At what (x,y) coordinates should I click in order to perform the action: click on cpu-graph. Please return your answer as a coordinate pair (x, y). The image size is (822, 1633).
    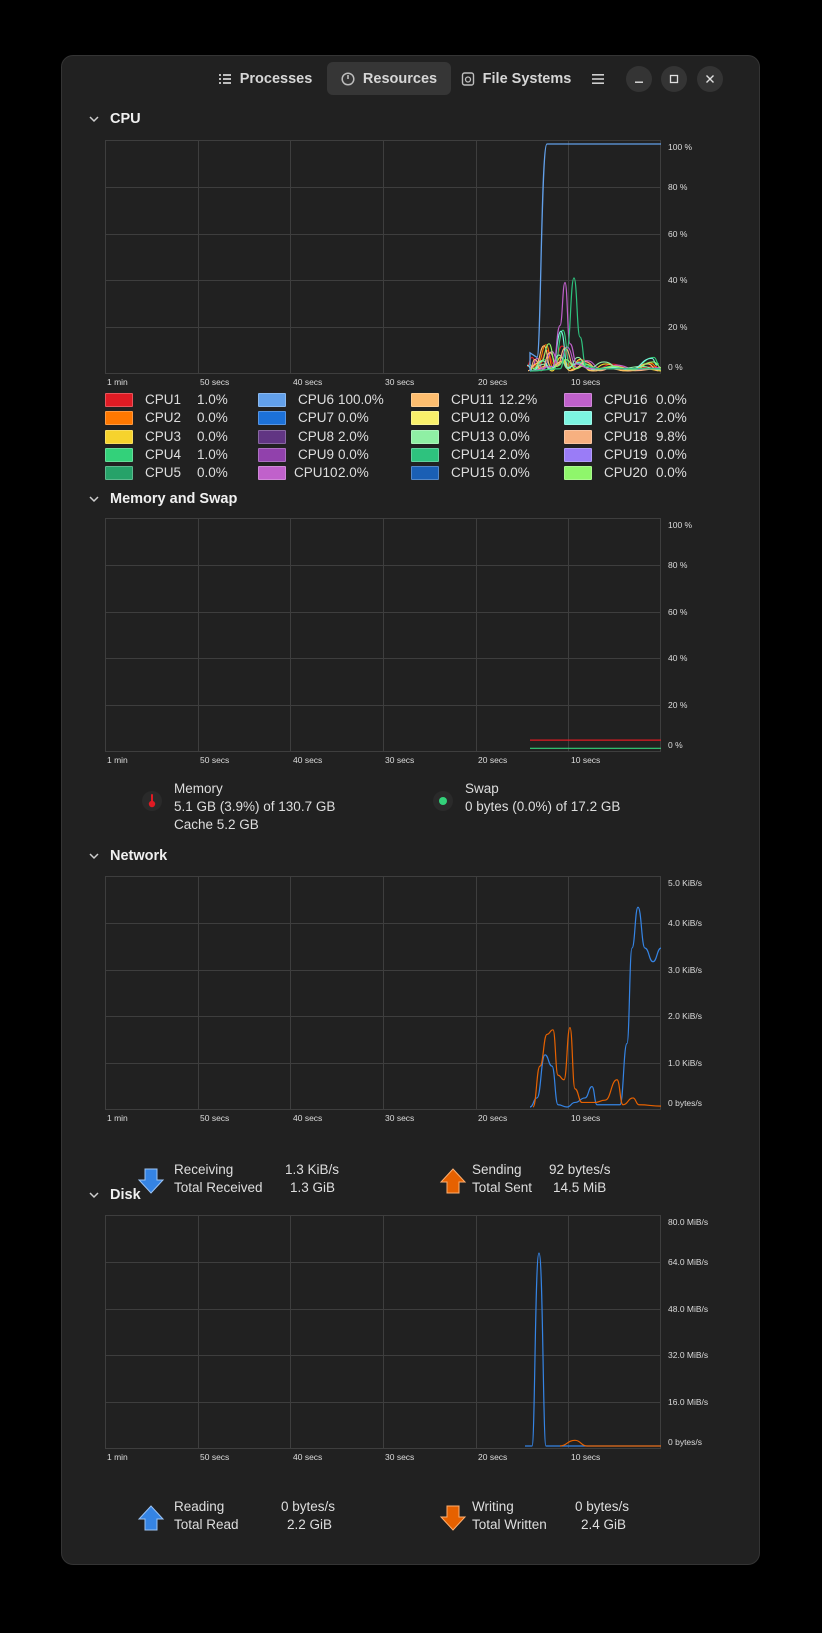
    Looking at the image, I should click on (383, 257).